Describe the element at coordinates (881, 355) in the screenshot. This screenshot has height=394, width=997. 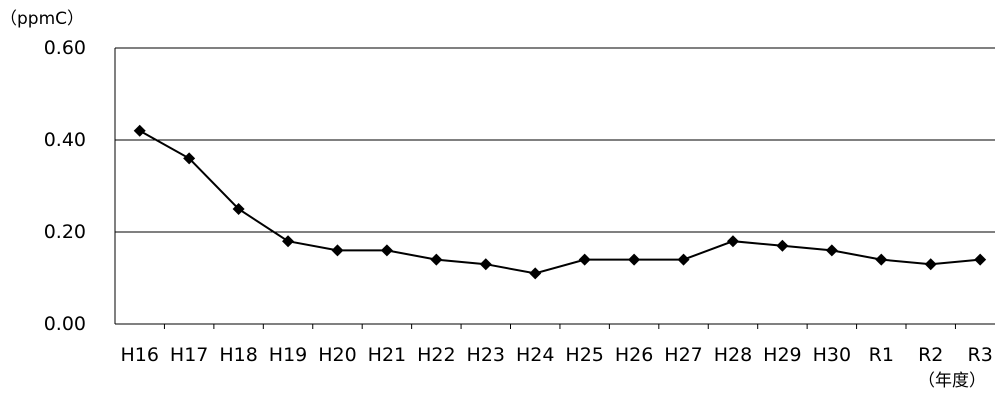
I see `x-tick-label: R1` at that location.